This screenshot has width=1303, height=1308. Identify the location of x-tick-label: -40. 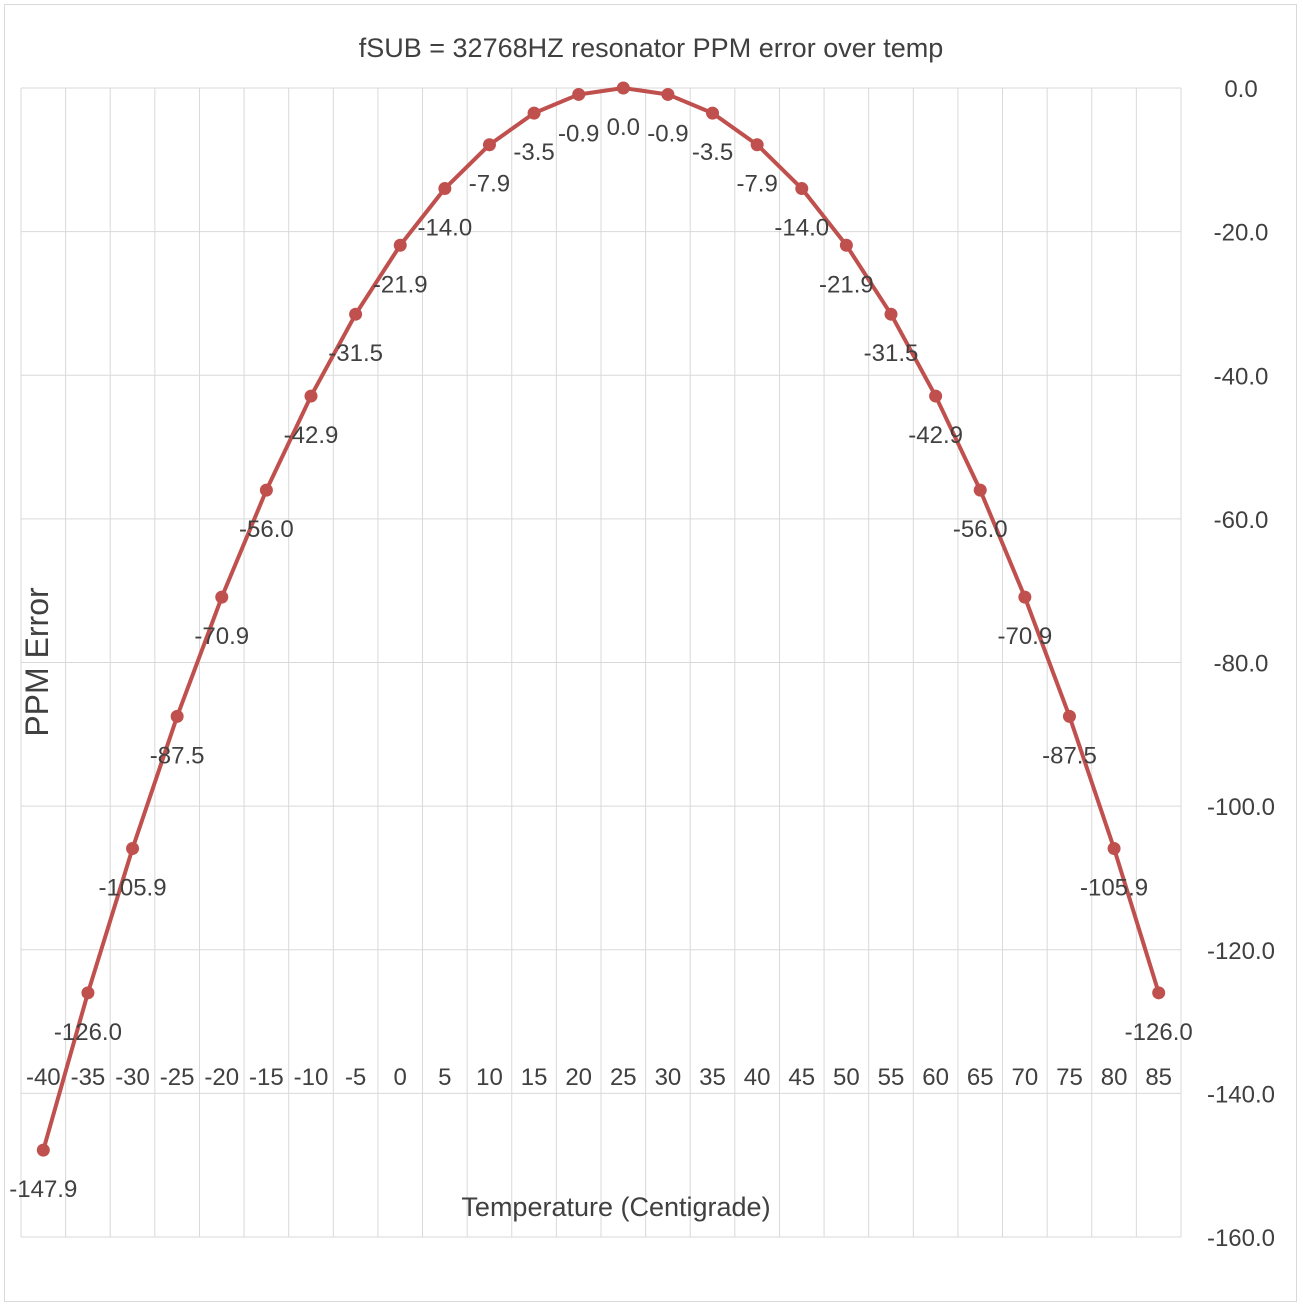
(43, 1077).